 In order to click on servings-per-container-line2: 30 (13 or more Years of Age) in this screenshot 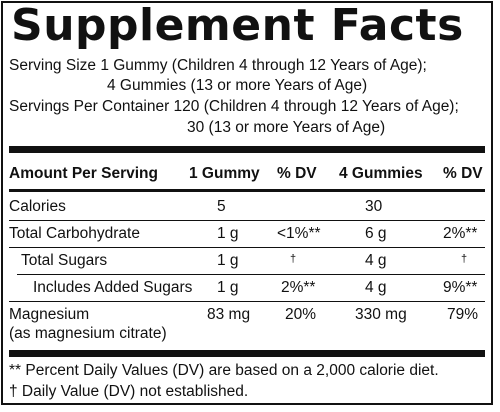, I will do `click(286, 127)`.